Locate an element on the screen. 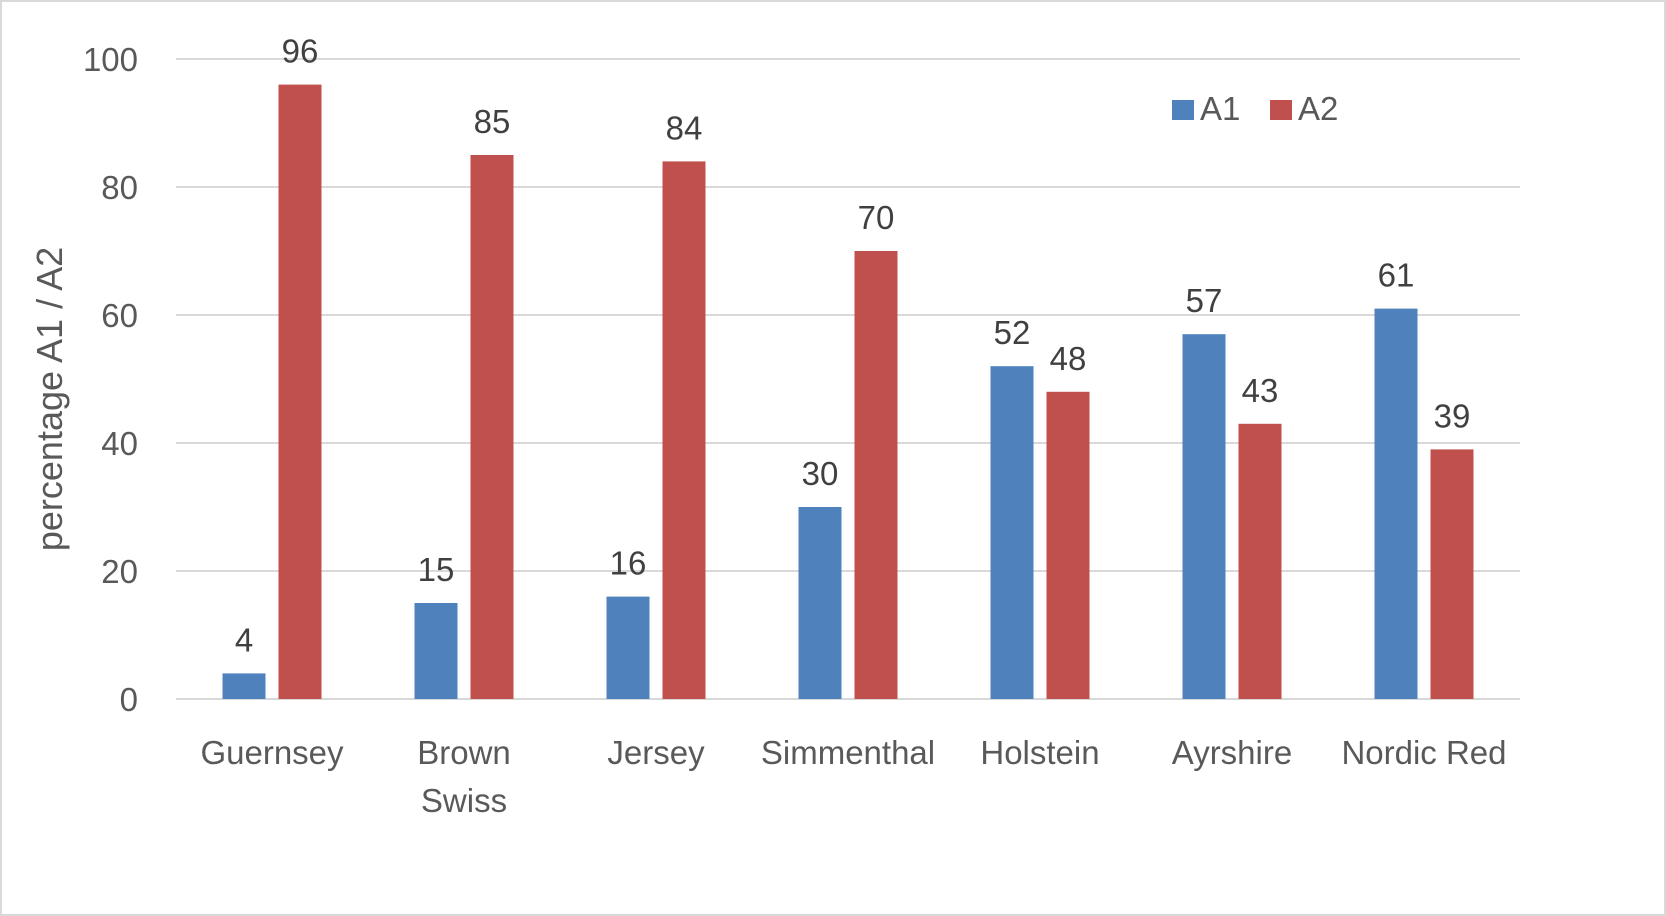 Image resolution: width=1666 pixels, height=916 pixels. legend: A1 A2 is located at coordinates (1255, 108).